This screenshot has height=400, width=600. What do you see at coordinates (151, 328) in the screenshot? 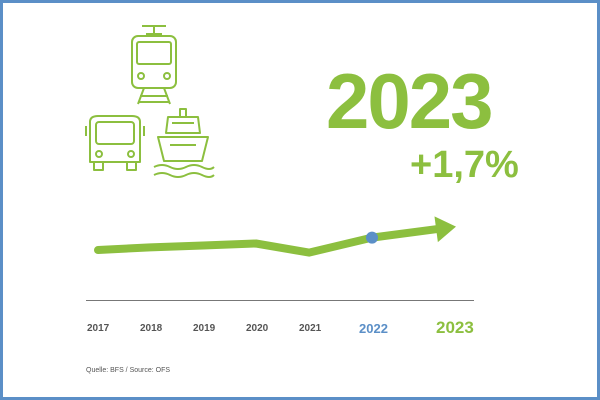
I see `x-tick-label-2018: 2018` at bounding box center [151, 328].